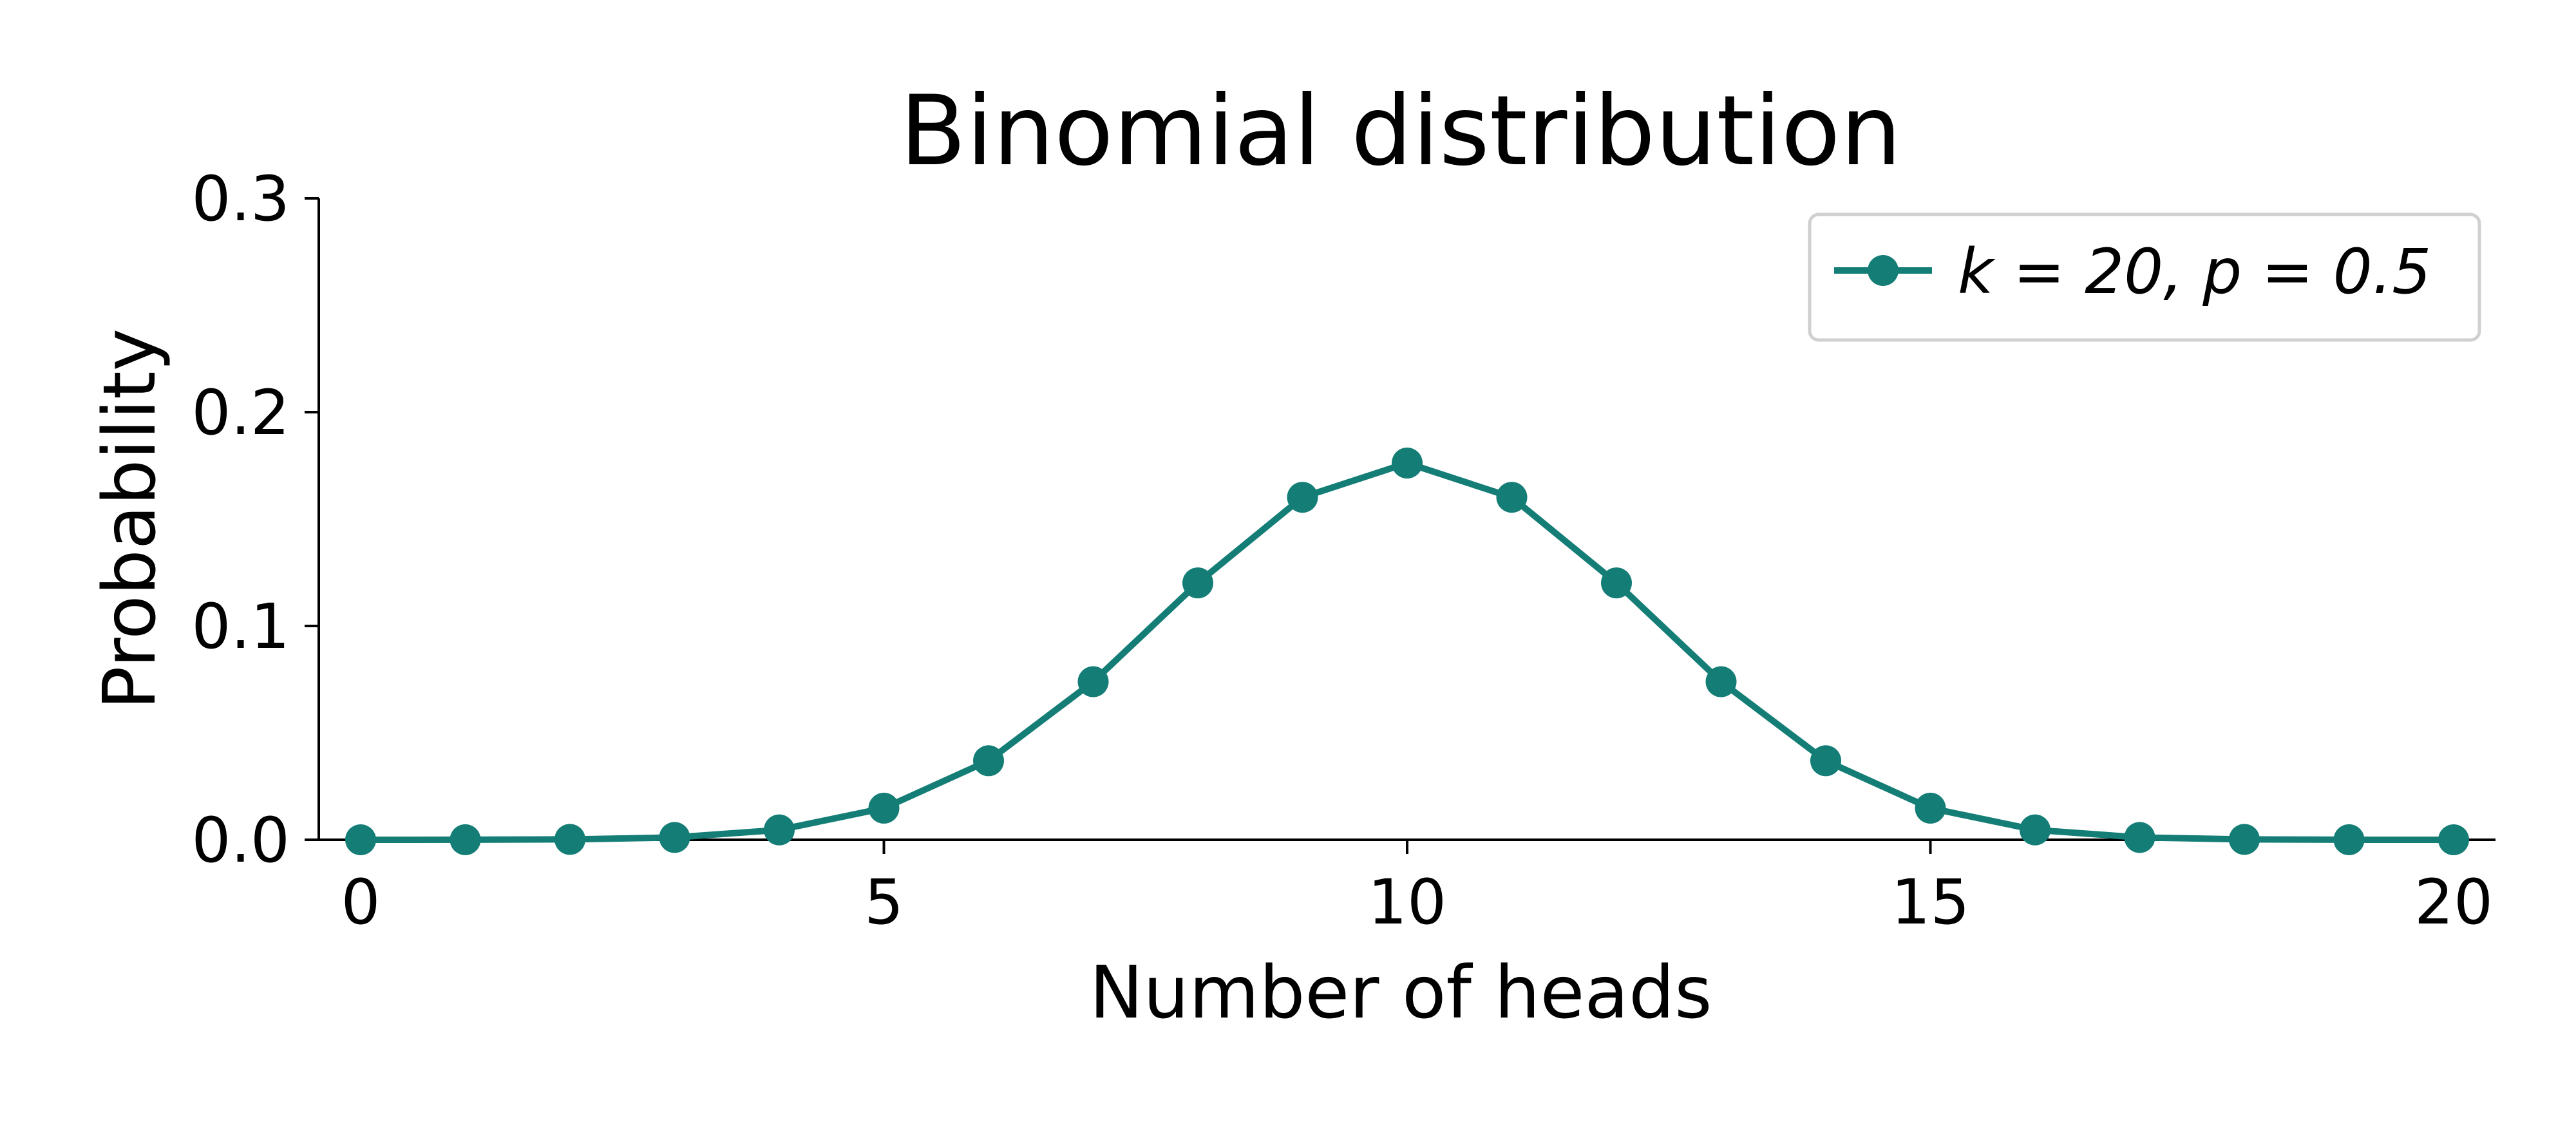  Describe the element at coordinates (2454, 902) in the screenshot. I see `x-tick-label: 20` at that location.